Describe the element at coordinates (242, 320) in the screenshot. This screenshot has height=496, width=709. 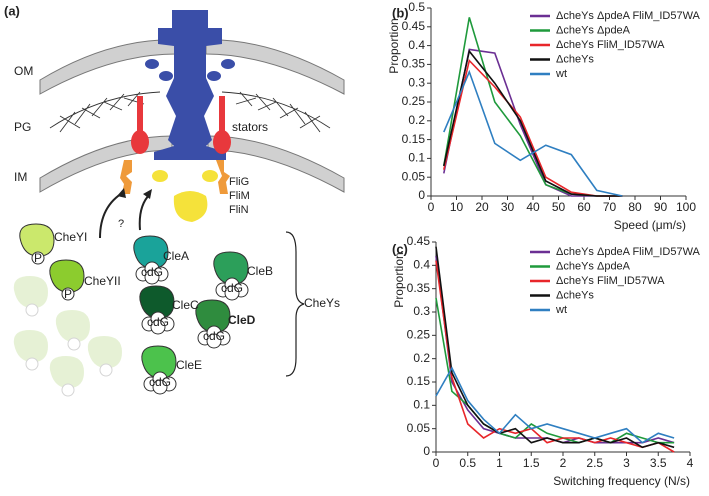
I see `label: CleD` at that location.